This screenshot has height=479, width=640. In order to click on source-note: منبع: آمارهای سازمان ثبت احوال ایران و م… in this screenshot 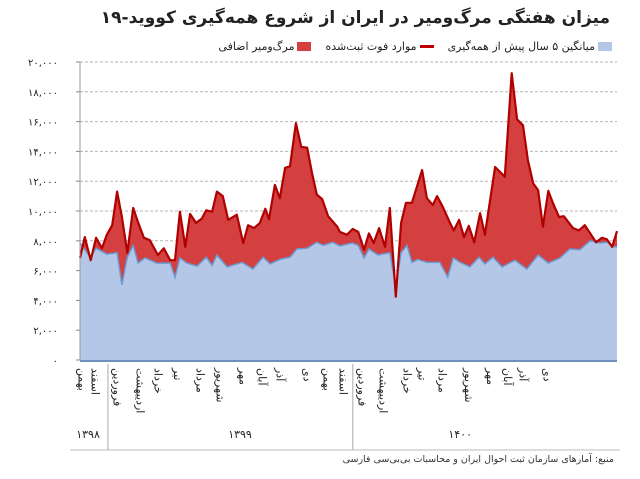, I will do `click(478, 459)`.